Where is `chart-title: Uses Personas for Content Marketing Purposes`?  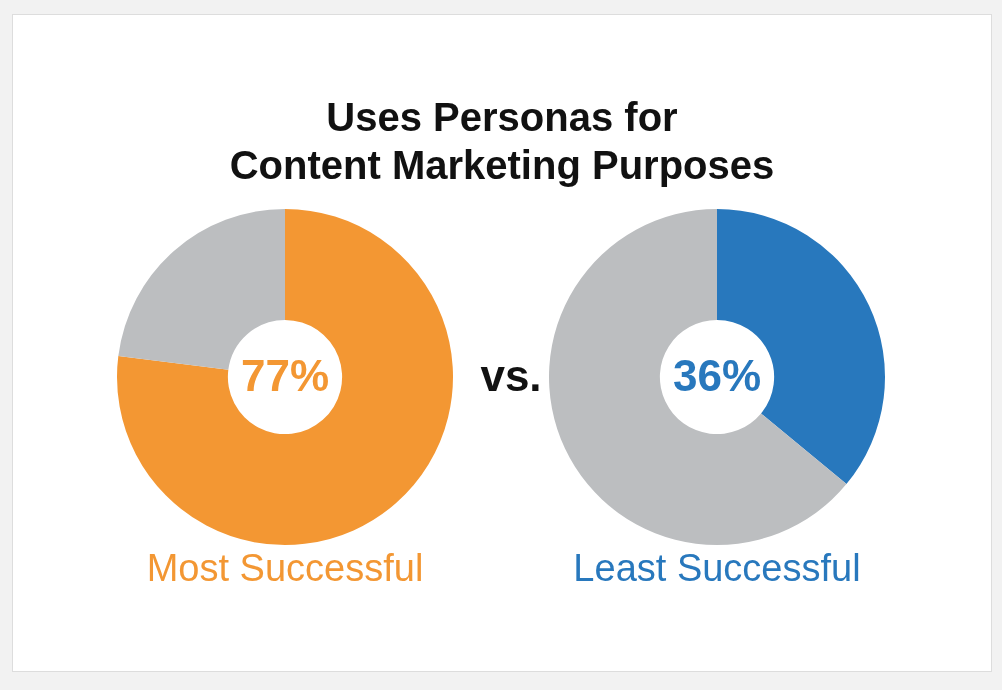 chart-title: Uses Personas for Content Marketing Purposes is located at coordinates (502, 141).